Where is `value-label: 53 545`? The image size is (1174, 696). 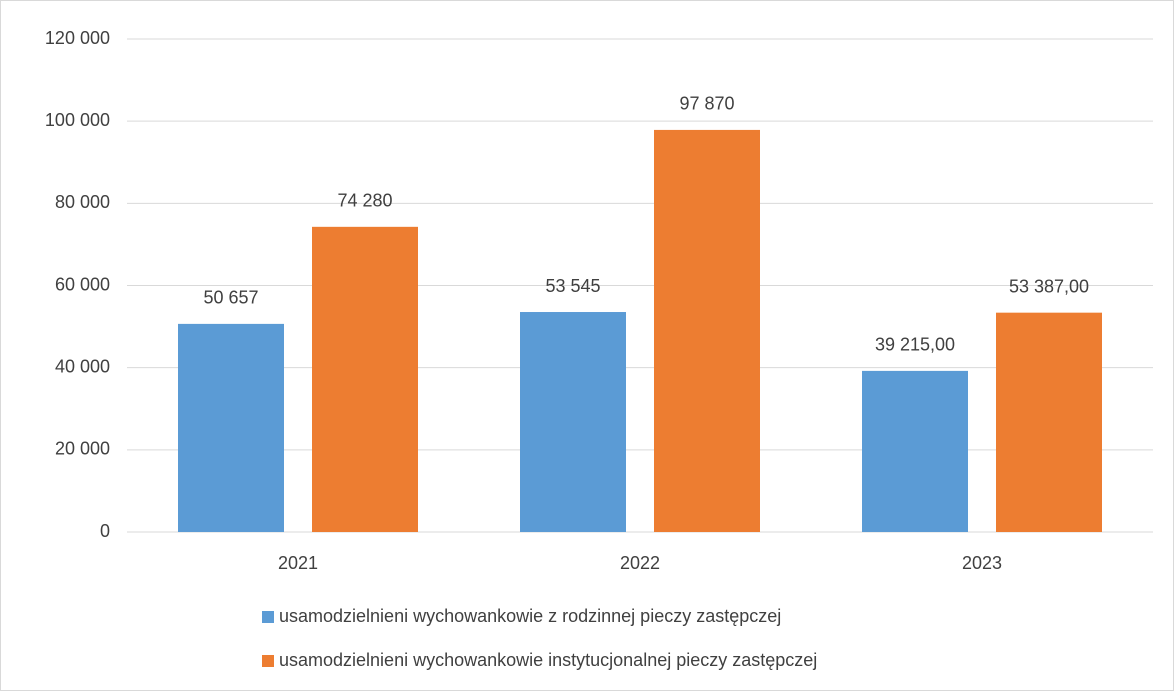
value-label: 53 545 is located at coordinates (572, 286).